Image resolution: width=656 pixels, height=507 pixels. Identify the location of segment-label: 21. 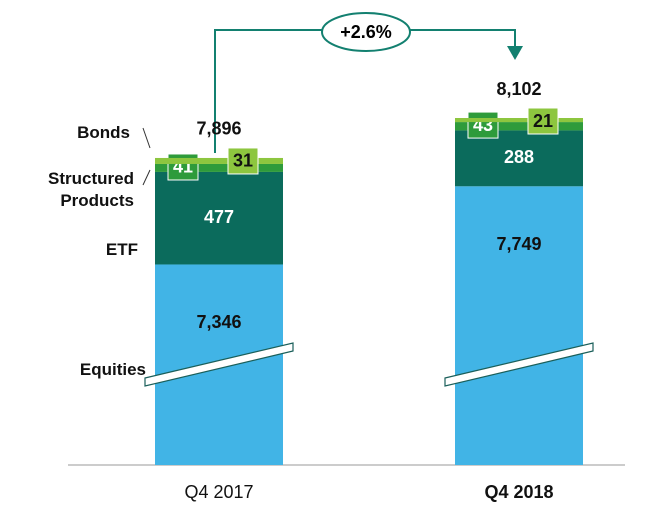
(543, 121).